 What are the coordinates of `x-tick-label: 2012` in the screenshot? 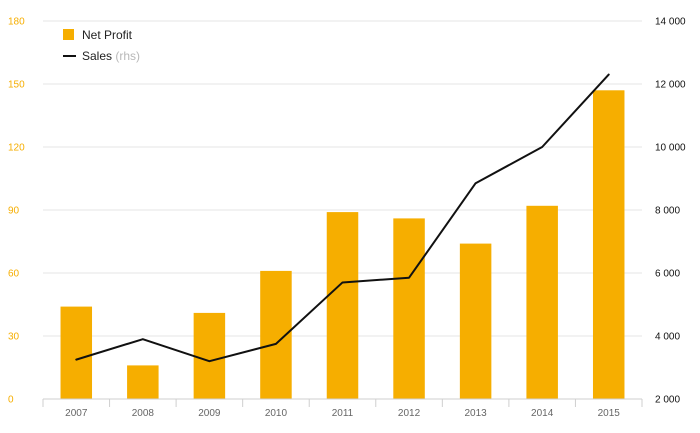 It's located at (409, 413).